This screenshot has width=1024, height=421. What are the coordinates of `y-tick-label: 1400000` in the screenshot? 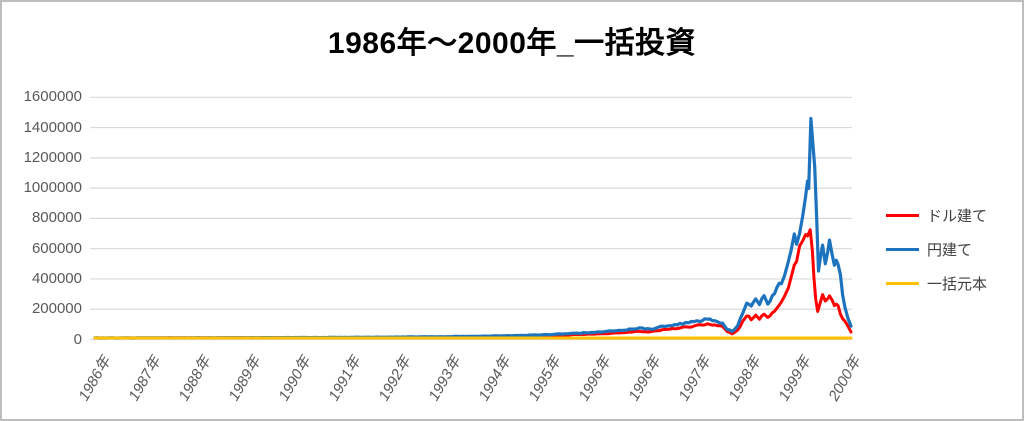 It's located at (52, 127).